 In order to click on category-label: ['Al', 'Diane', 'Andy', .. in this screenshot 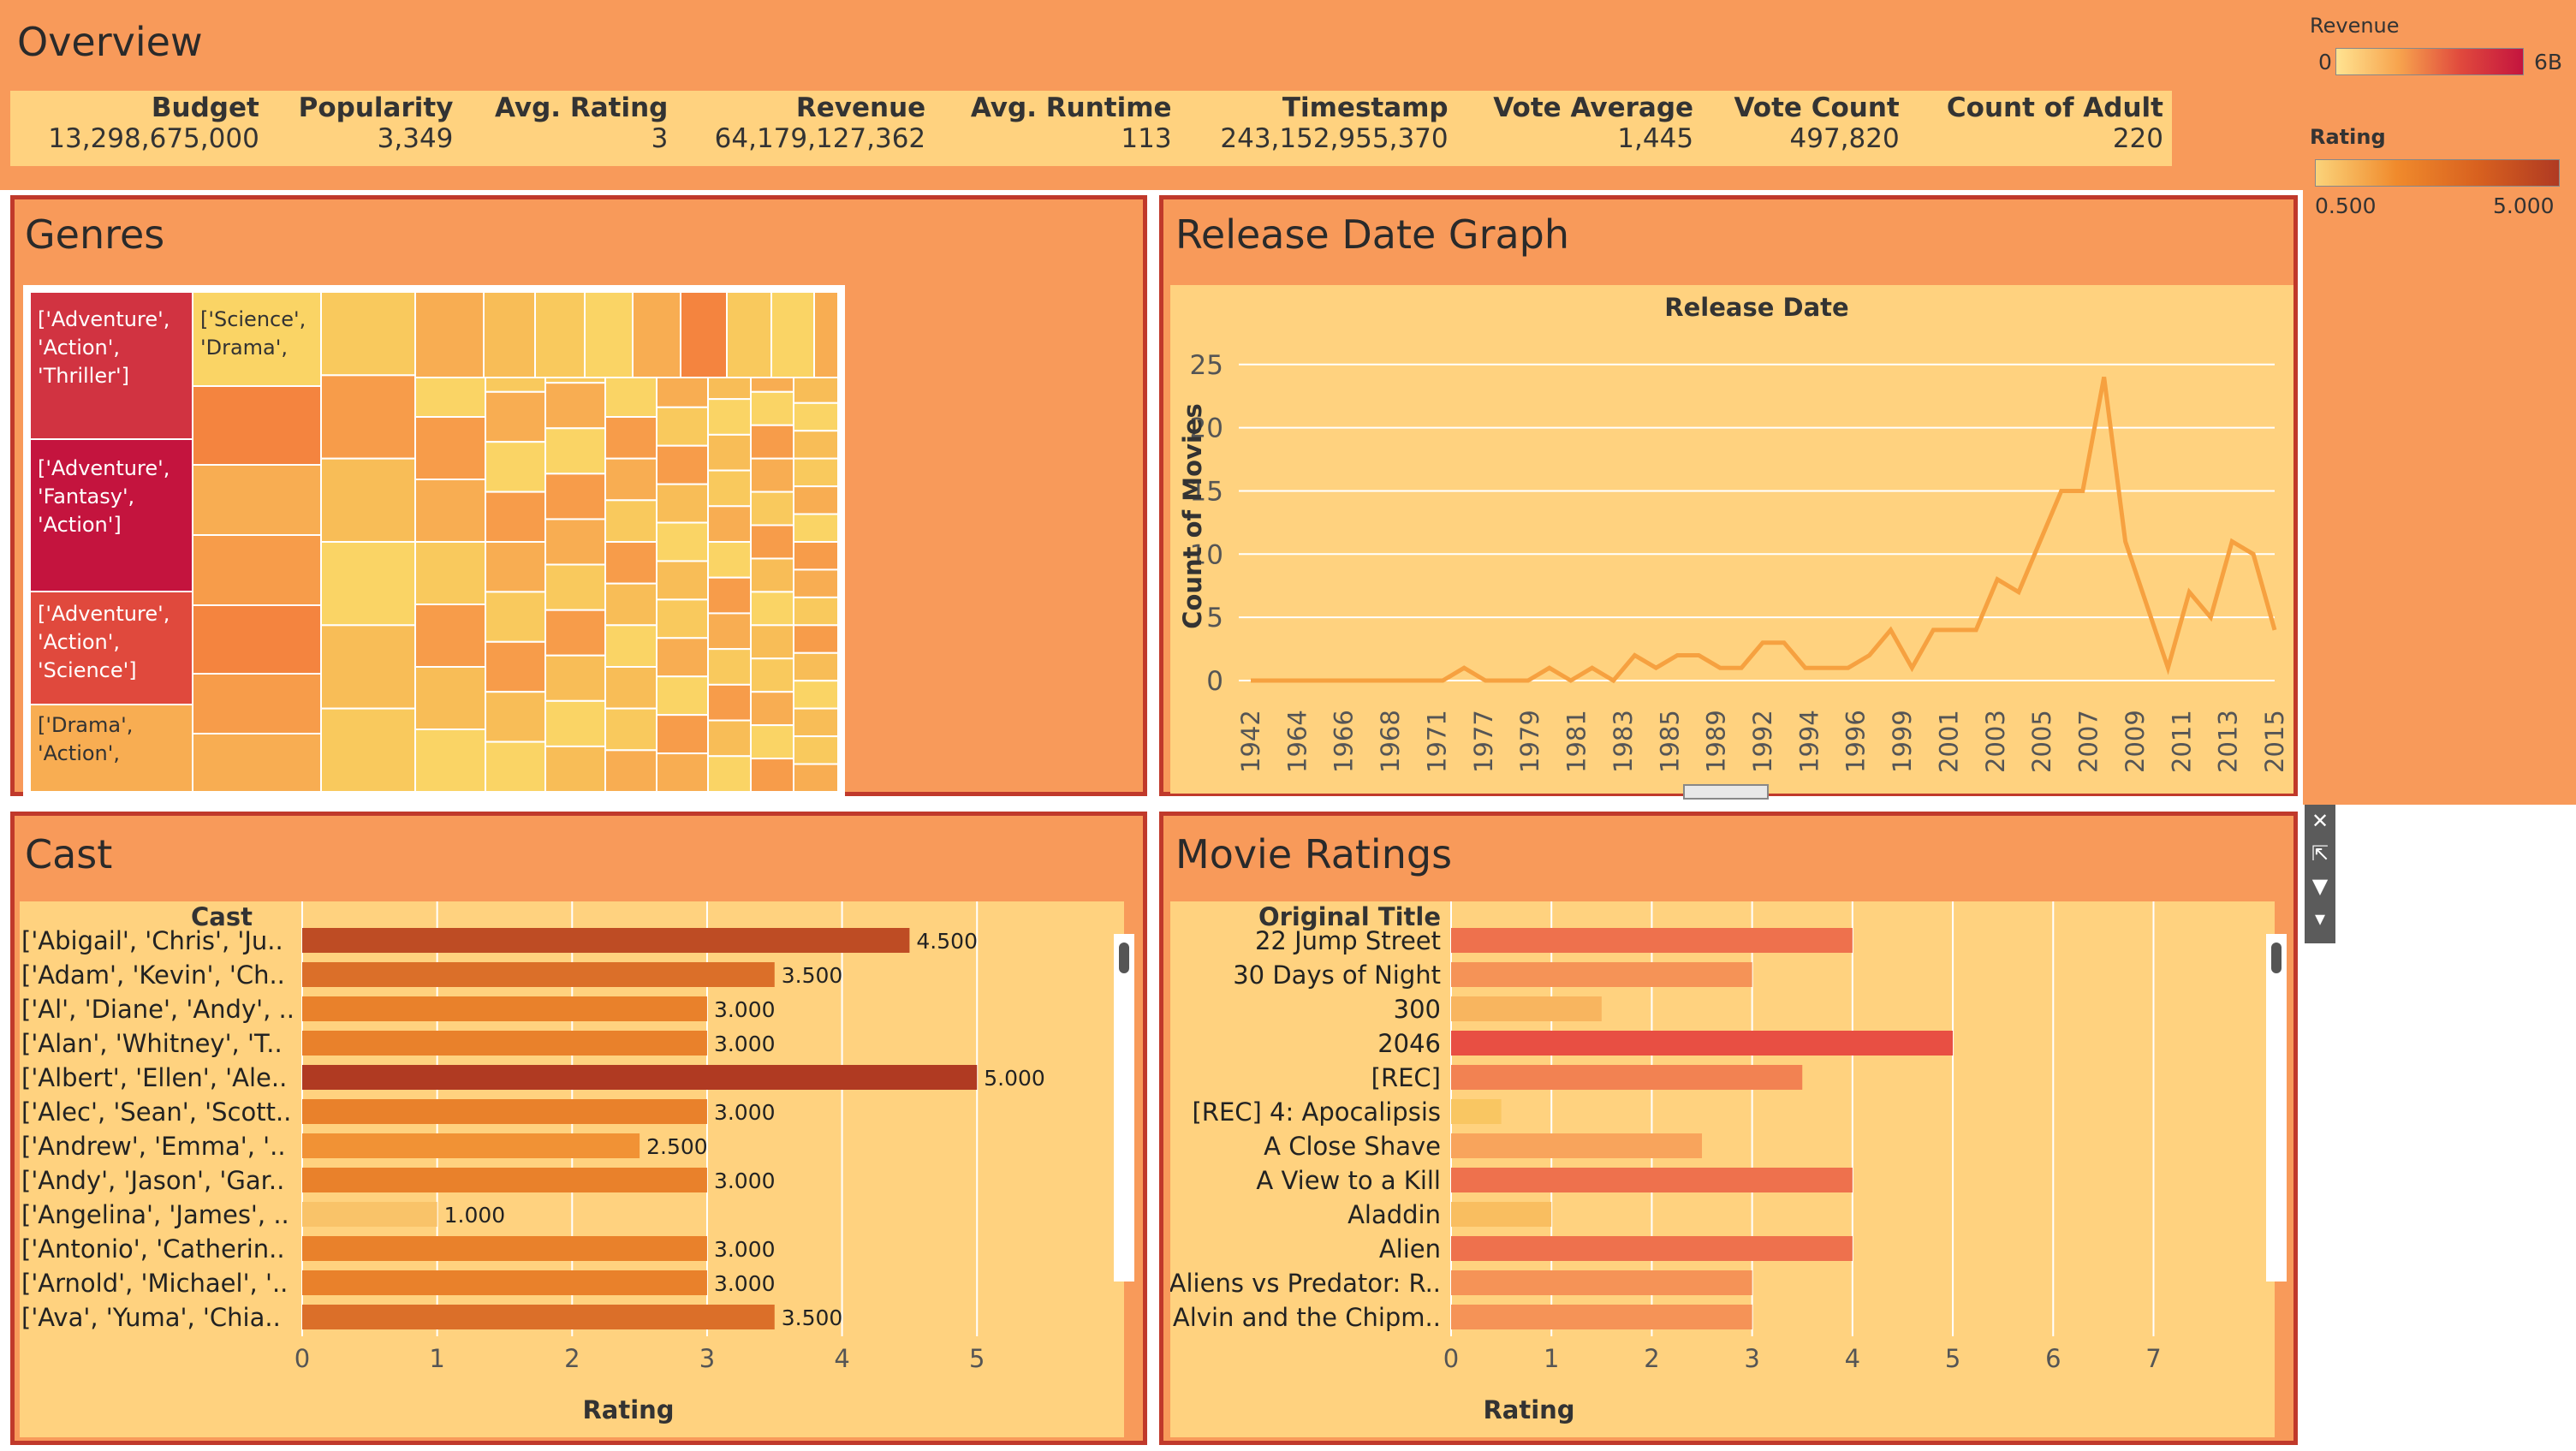, I will do `click(158, 1009)`.